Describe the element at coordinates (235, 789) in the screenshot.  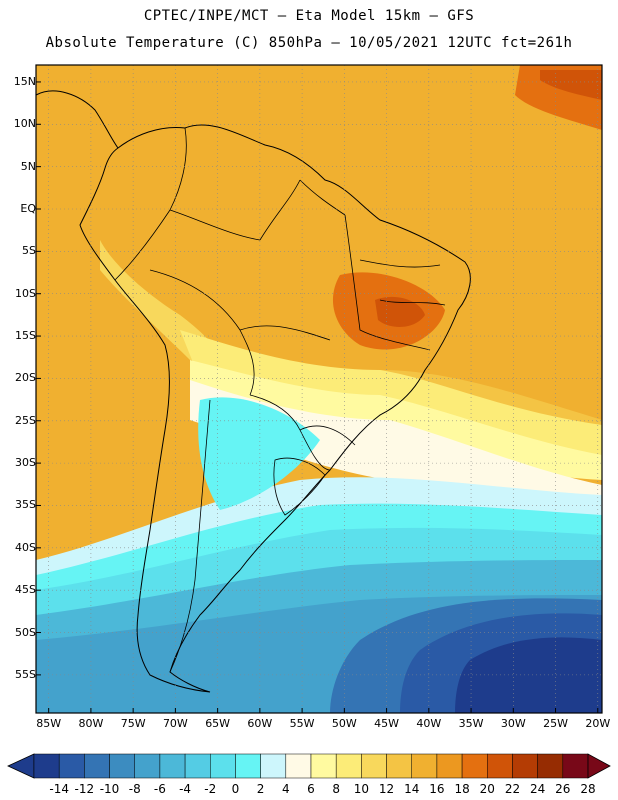
I see `colorbar-label: 0` at that location.